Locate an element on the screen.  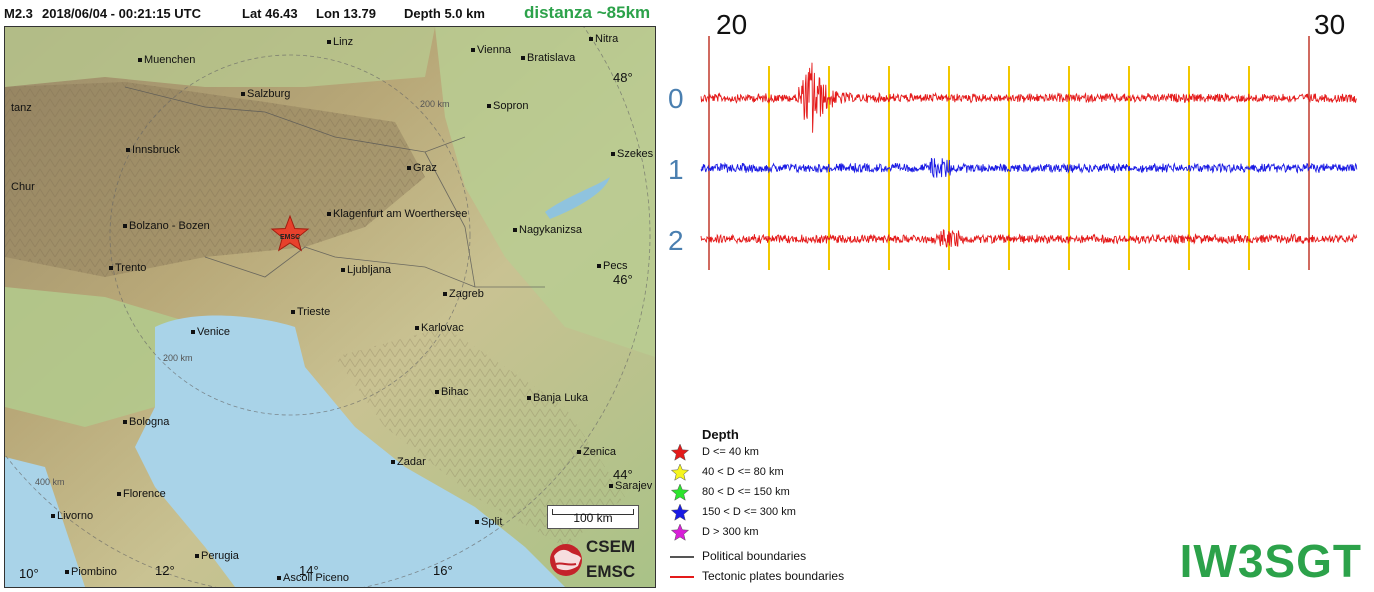
city-label-karlovac: Karlovac is located at coordinates (442, 328).